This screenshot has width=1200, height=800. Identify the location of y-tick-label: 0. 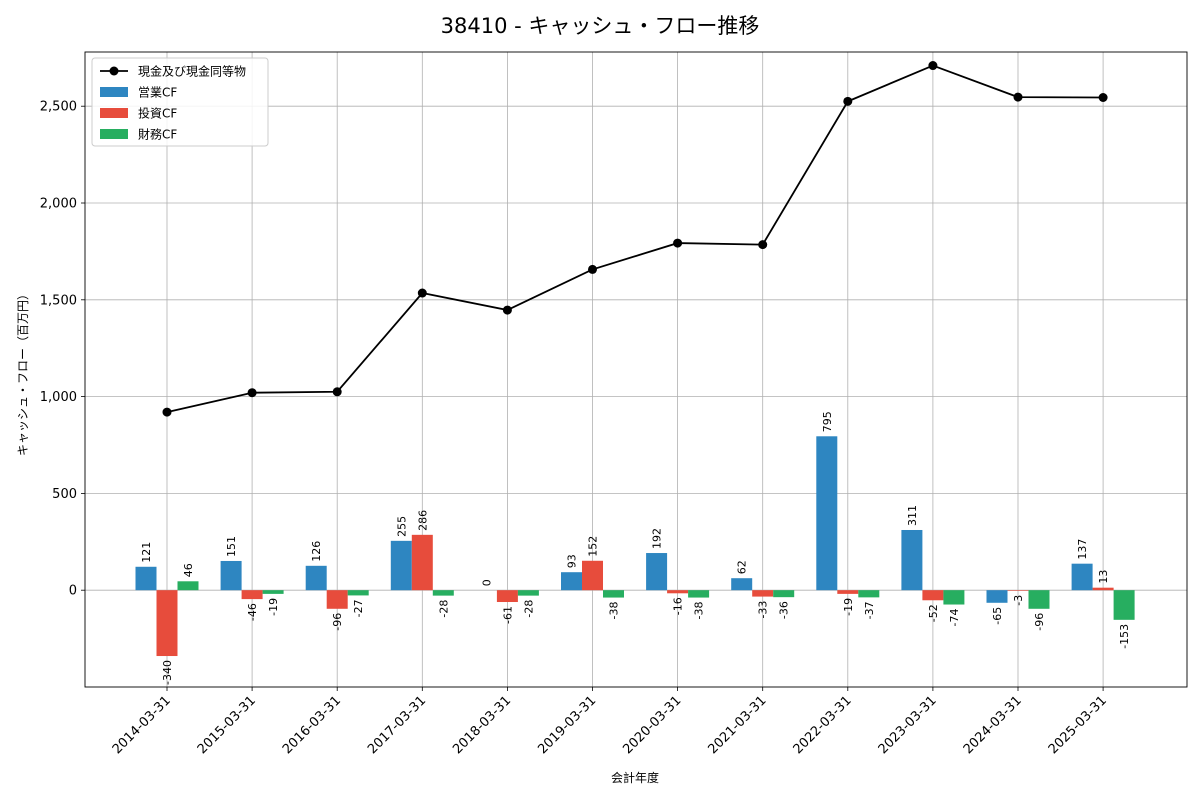
(73, 591).